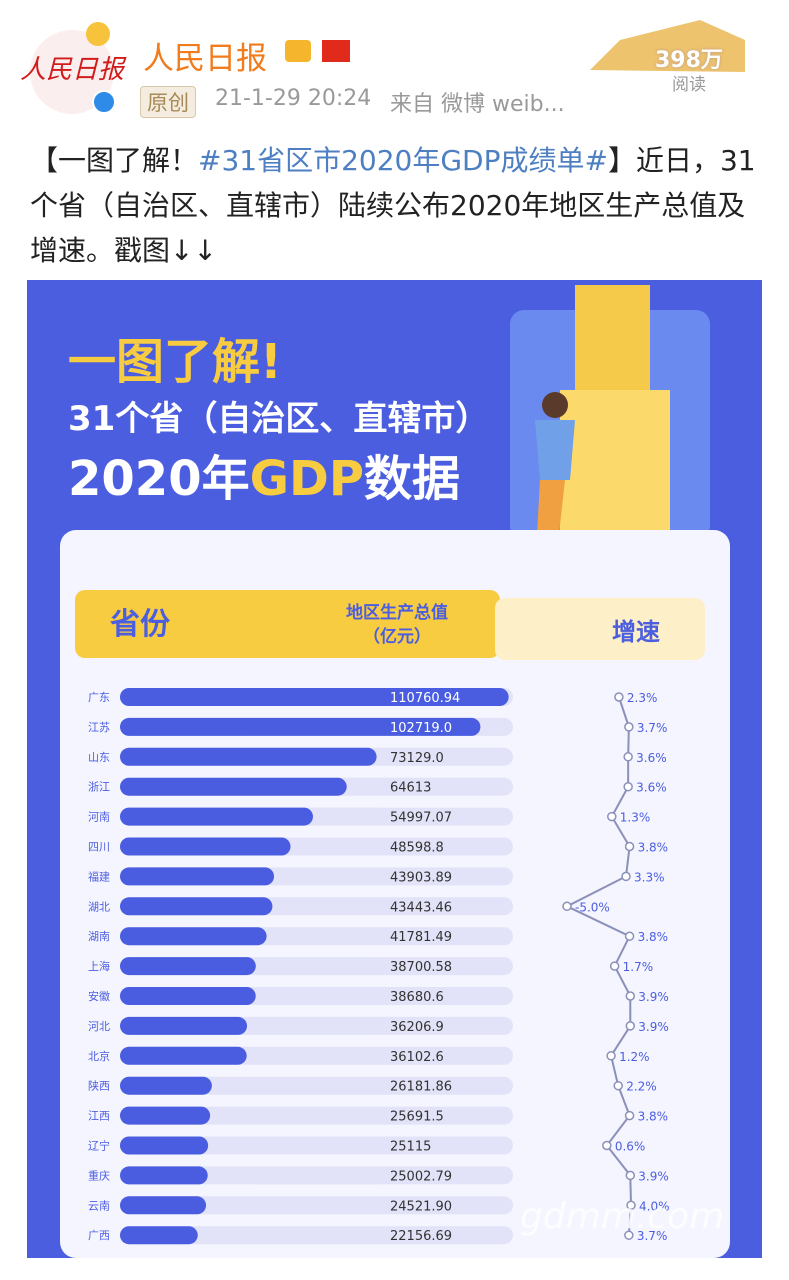 This screenshot has height=1280, width=789. Describe the element at coordinates (421, 1176) in the screenshot. I see `value-label: 25002.79` at that location.